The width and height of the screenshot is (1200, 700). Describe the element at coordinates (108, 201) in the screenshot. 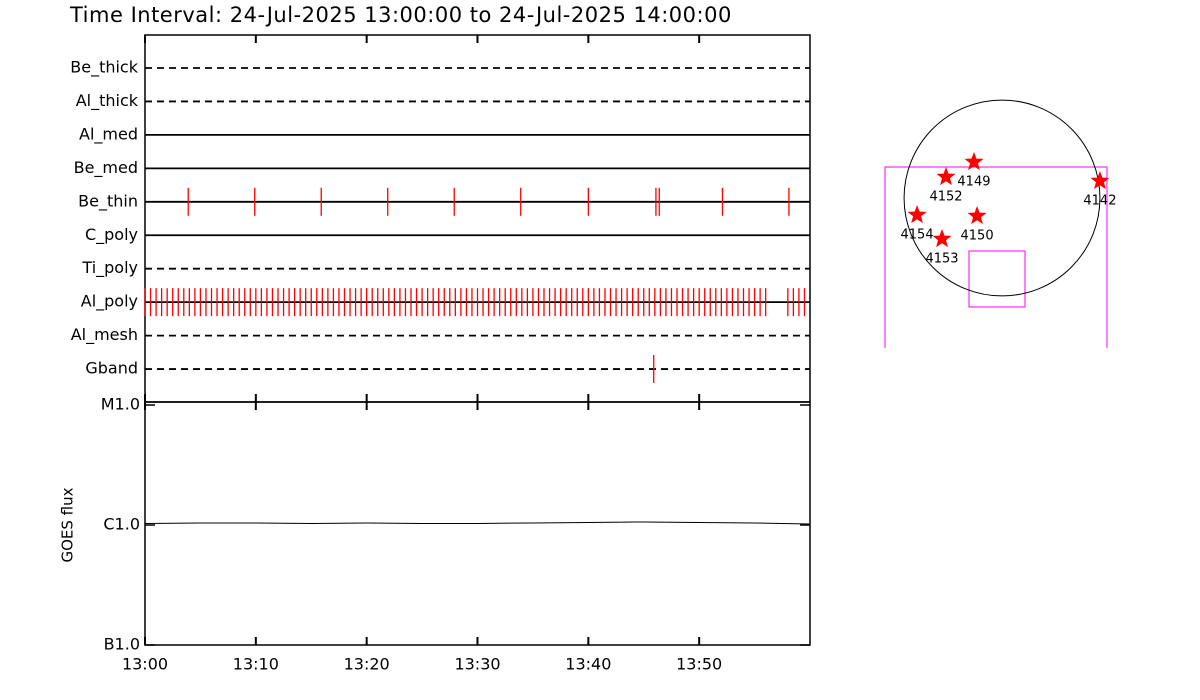

I see `row-label: Be_thin` at that location.